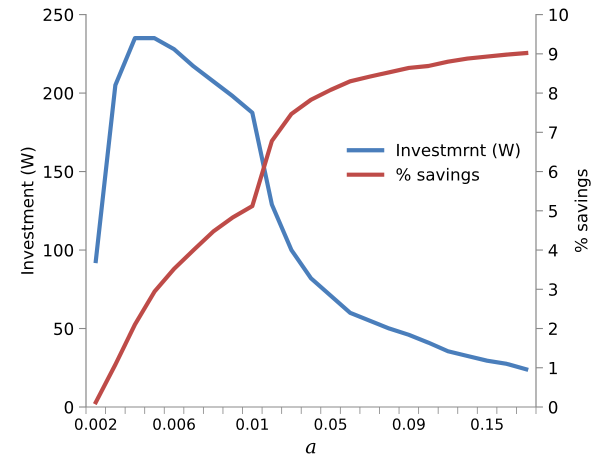 Image resolution: width=602 pixels, height=473 pixels. I want to click on y2-tick-label: 6, so click(553, 172).